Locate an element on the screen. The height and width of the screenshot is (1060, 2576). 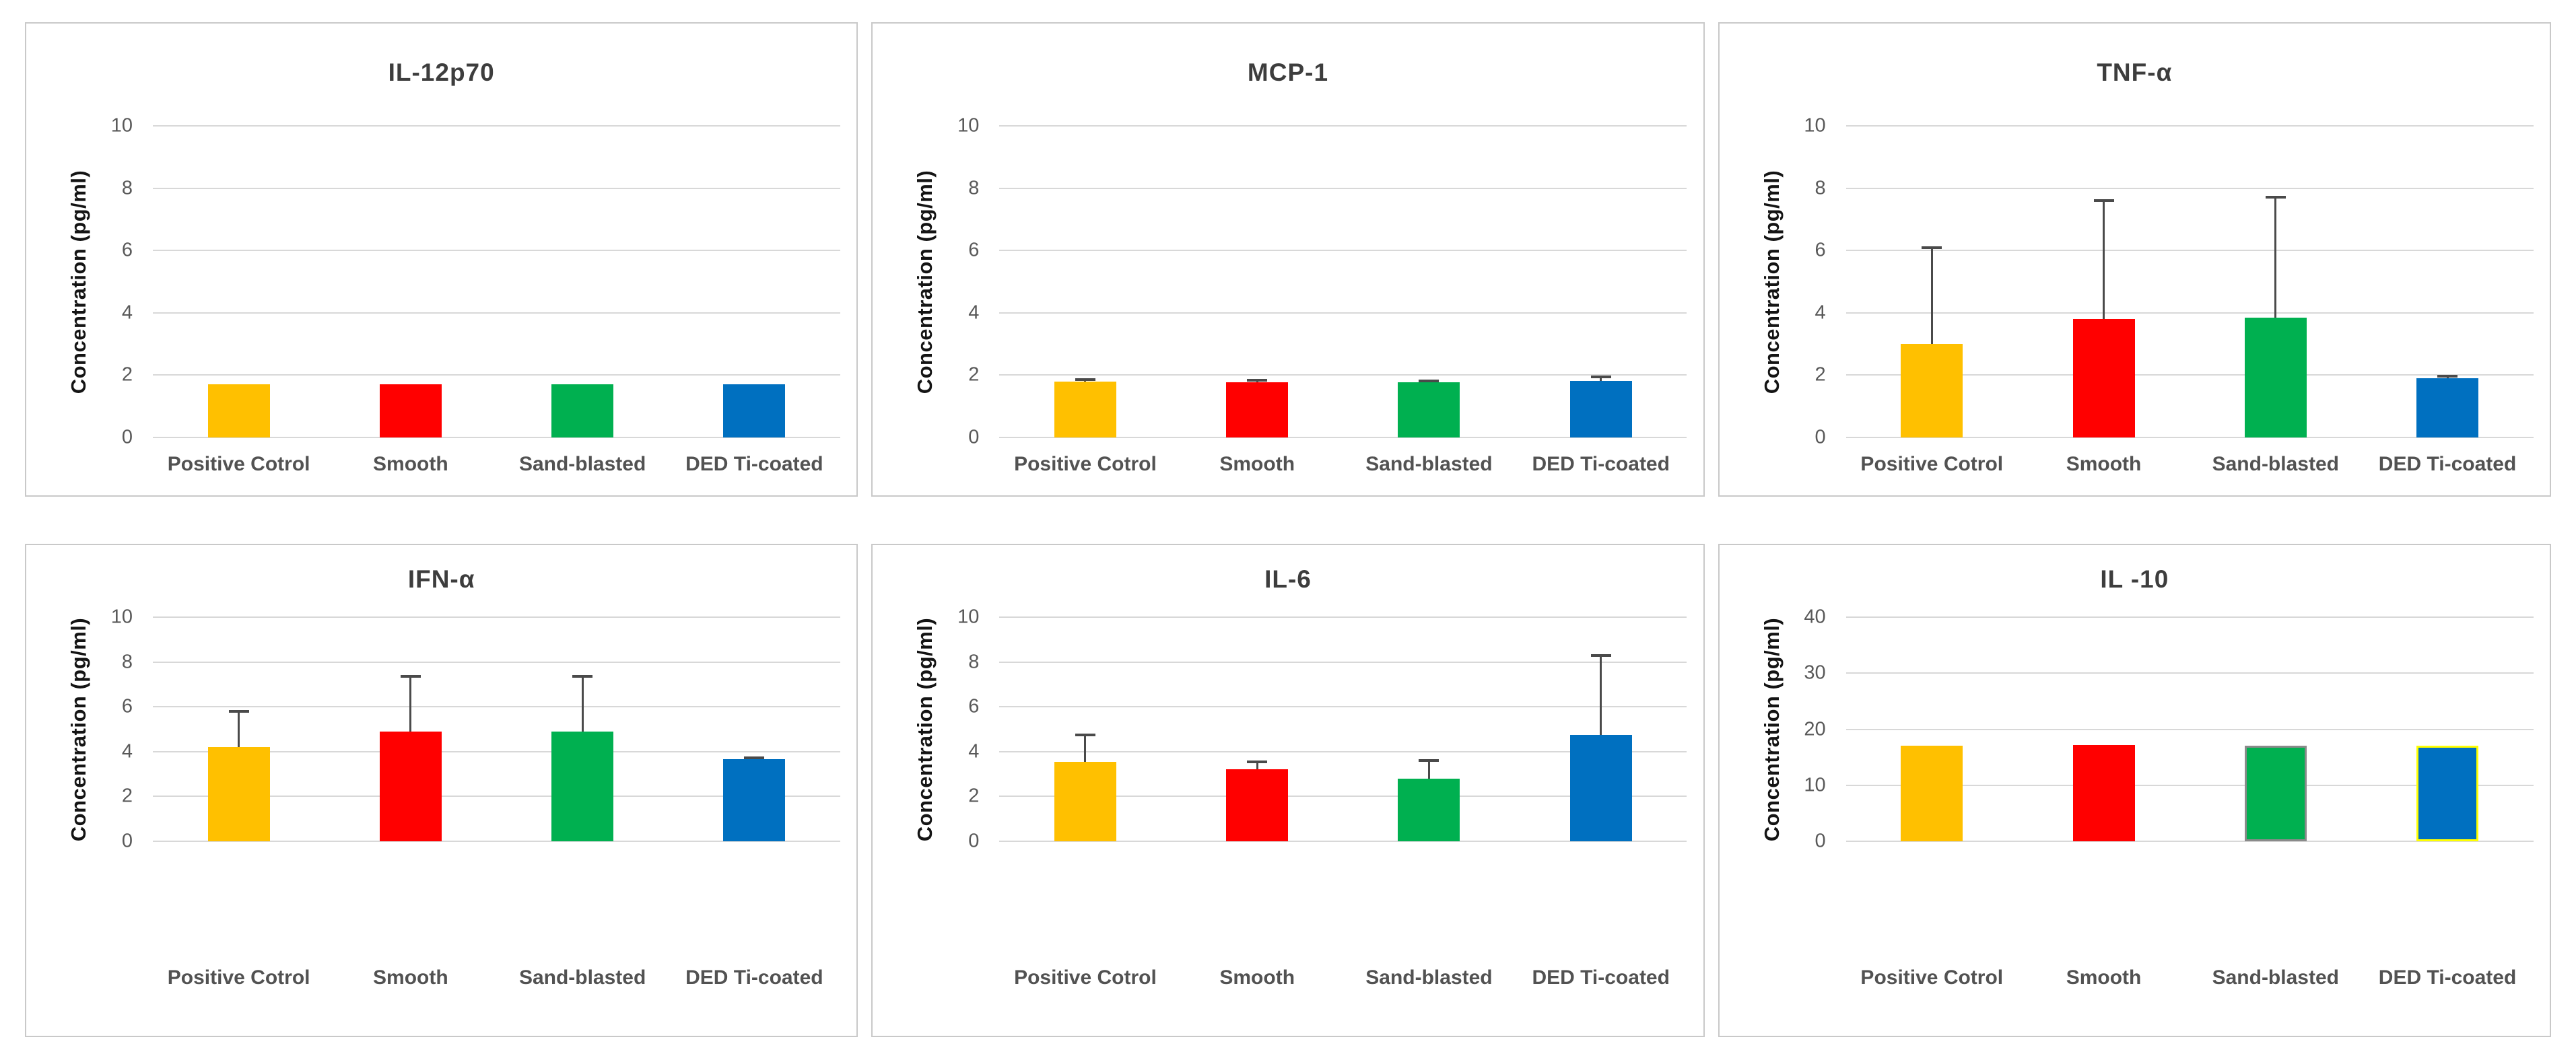
chart-title: MCP-1 is located at coordinates (1288, 73).